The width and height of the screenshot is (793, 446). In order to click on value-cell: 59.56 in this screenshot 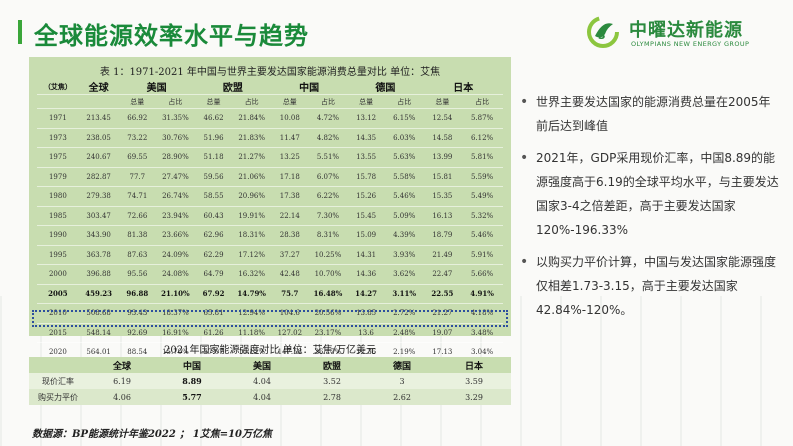, I will do `click(213, 177)`.